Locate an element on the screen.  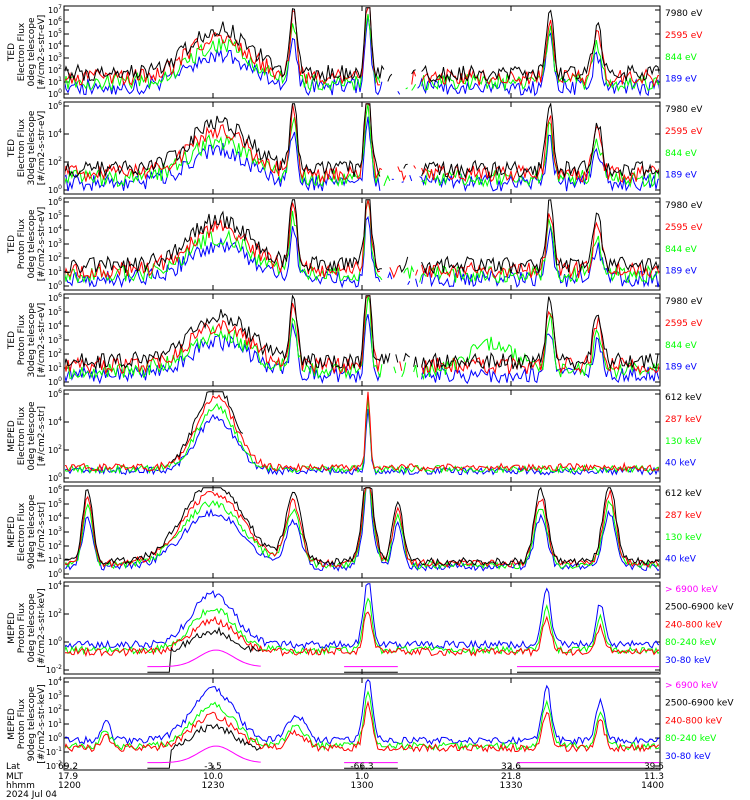
x-tick-mlt: 17.9 is located at coordinates (68, 777).